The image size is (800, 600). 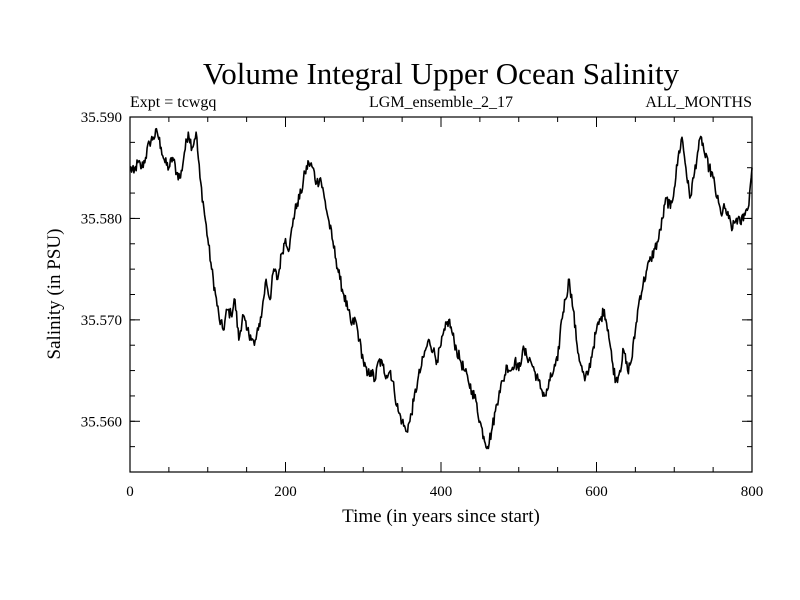 What do you see at coordinates (54, 294) in the screenshot?
I see `y-axis-label: Salinity (in PSU)` at bounding box center [54, 294].